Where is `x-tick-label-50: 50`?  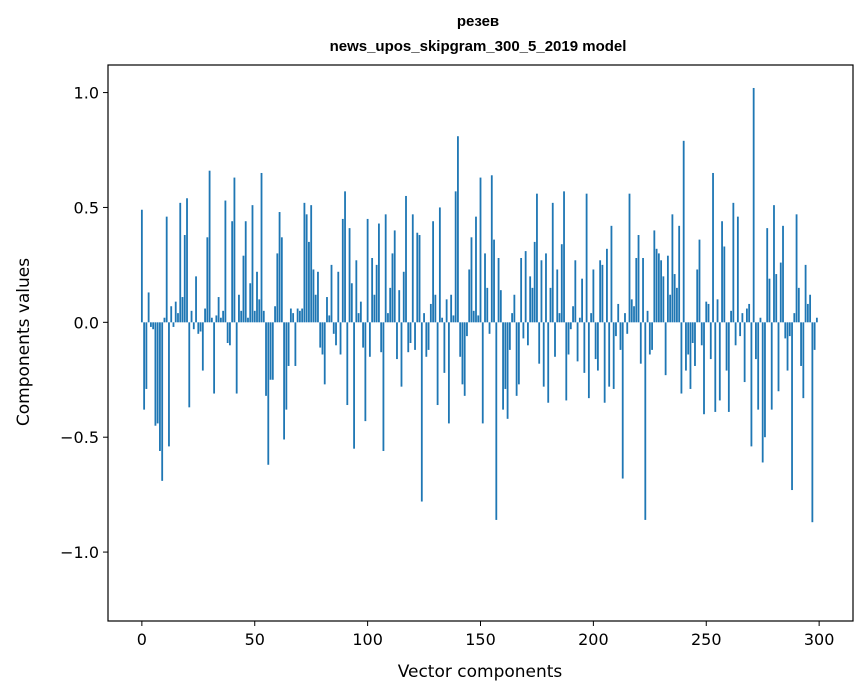
x-tick-label-50: 50 is located at coordinates (255, 639).